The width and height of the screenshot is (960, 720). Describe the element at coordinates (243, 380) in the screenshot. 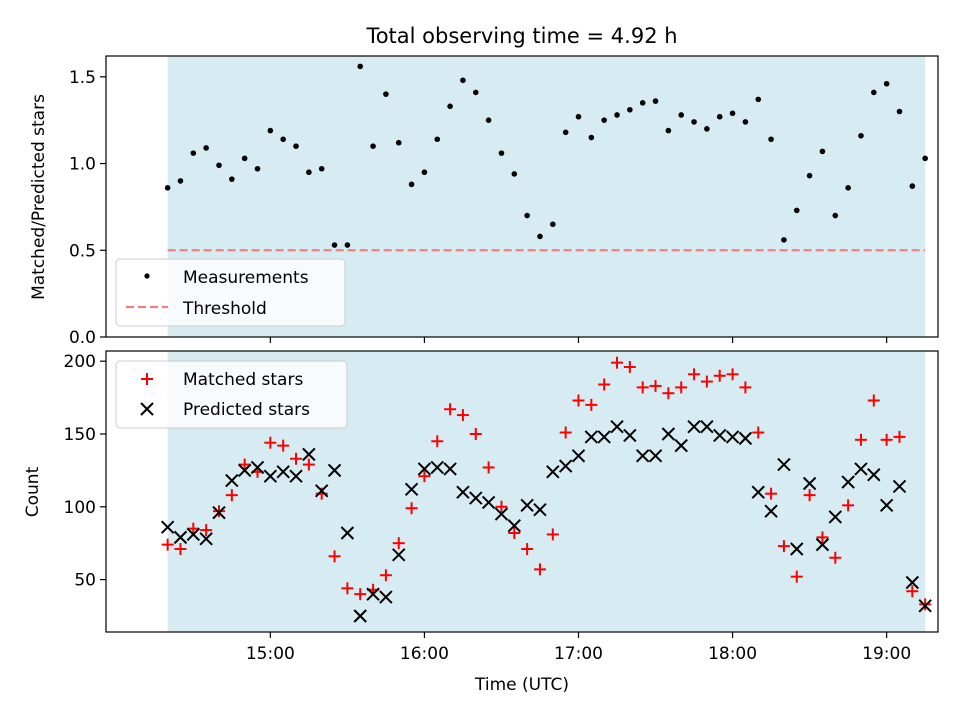

I see `legend-matched-label: Matched stars` at that location.